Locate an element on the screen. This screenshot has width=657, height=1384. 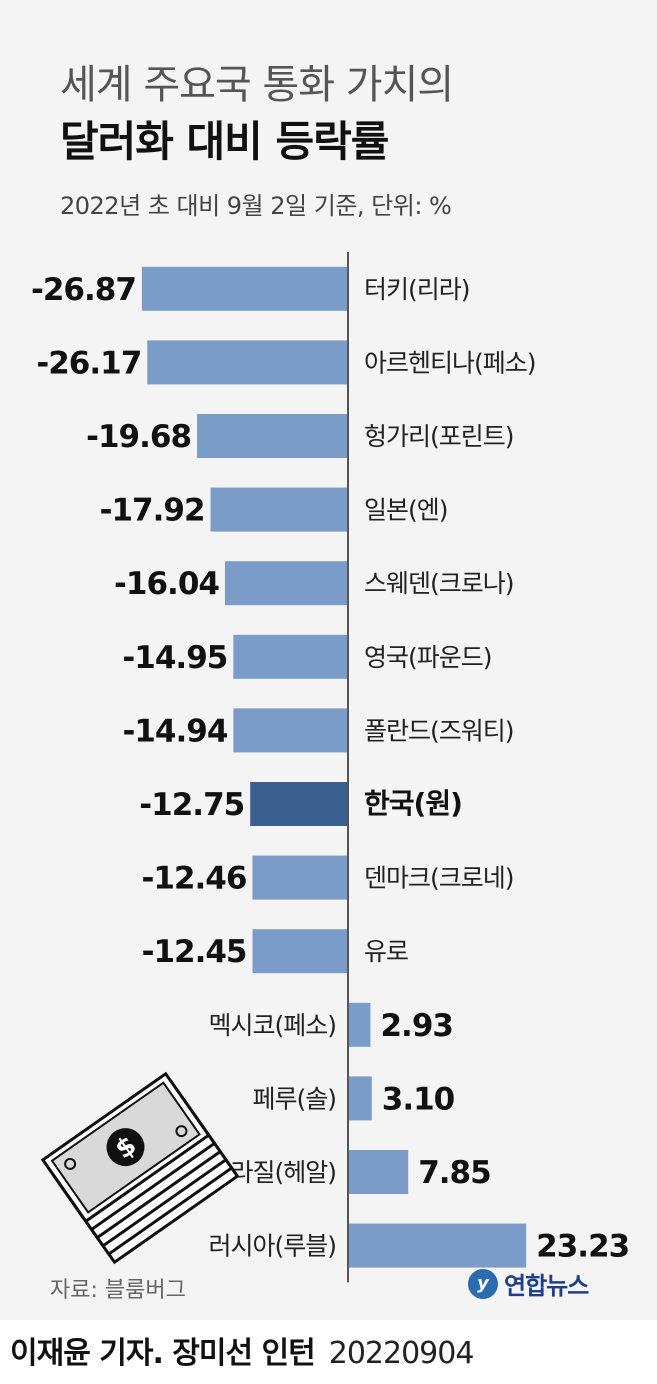
category-label-13: 러시아(루블) is located at coordinates (272, 1246).